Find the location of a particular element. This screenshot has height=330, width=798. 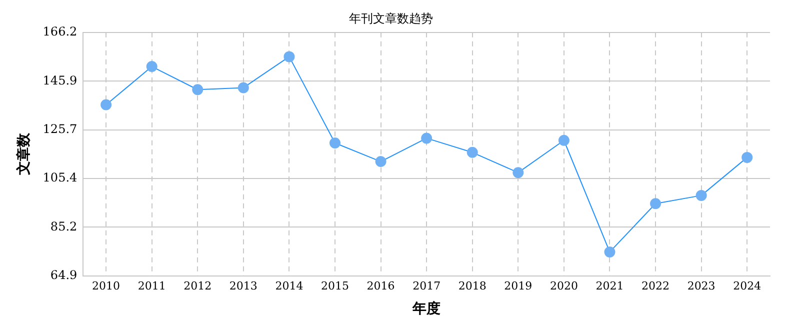

x-tick-label: 2019 is located at coordinates (518, 285).